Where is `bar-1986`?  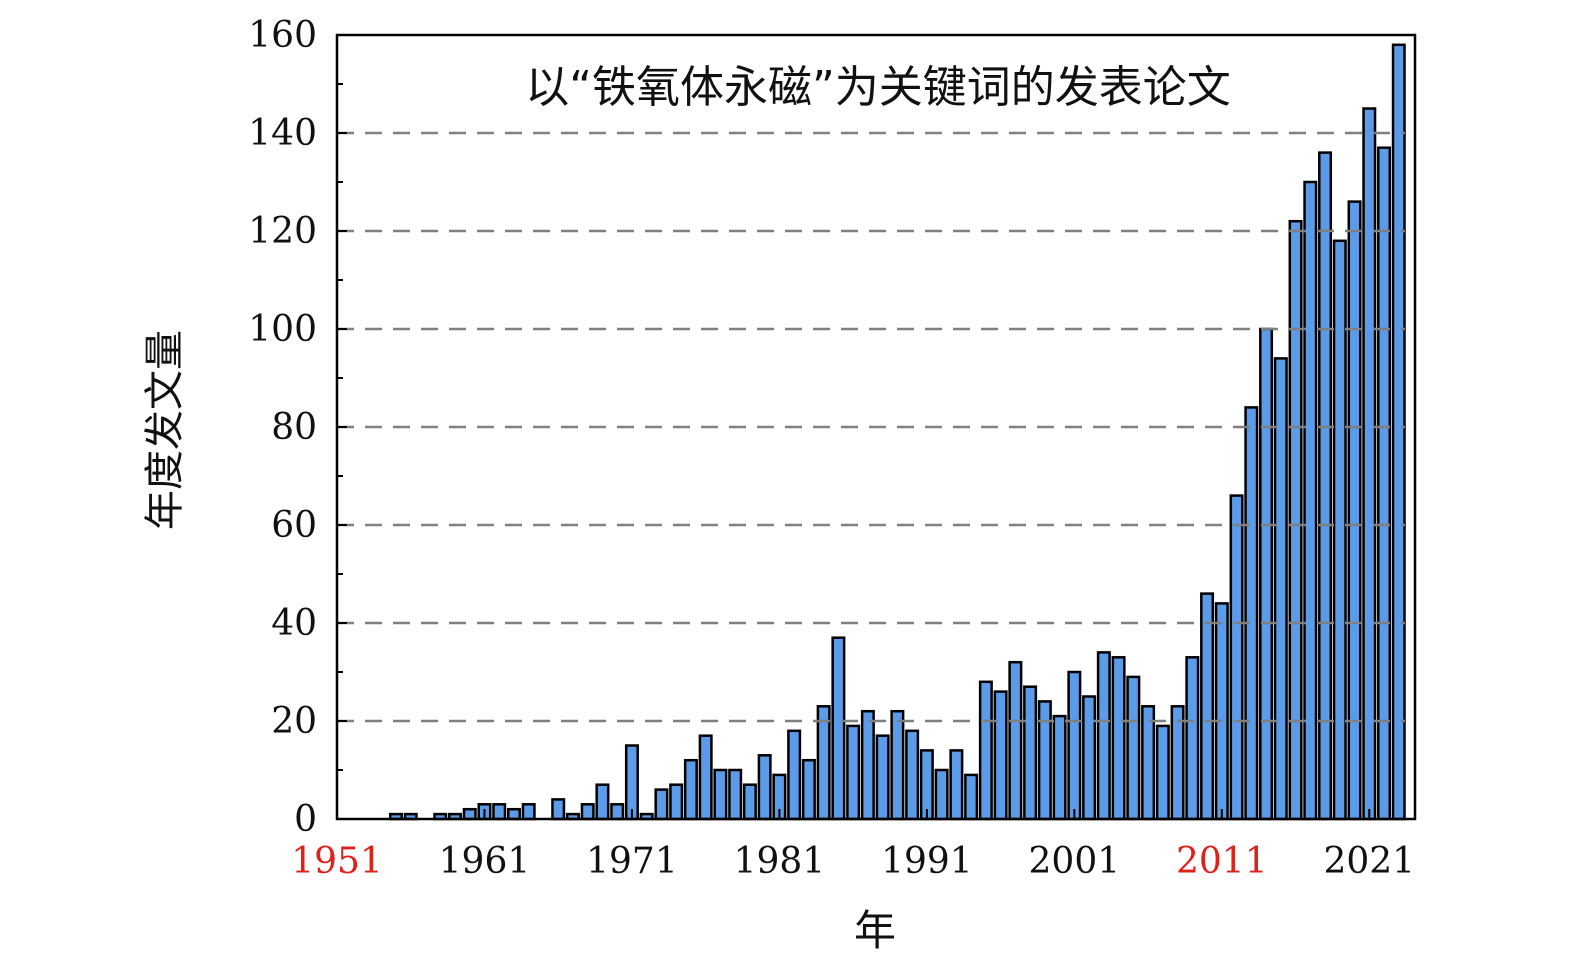
bar-1986 is located at coordinates (853, 772).